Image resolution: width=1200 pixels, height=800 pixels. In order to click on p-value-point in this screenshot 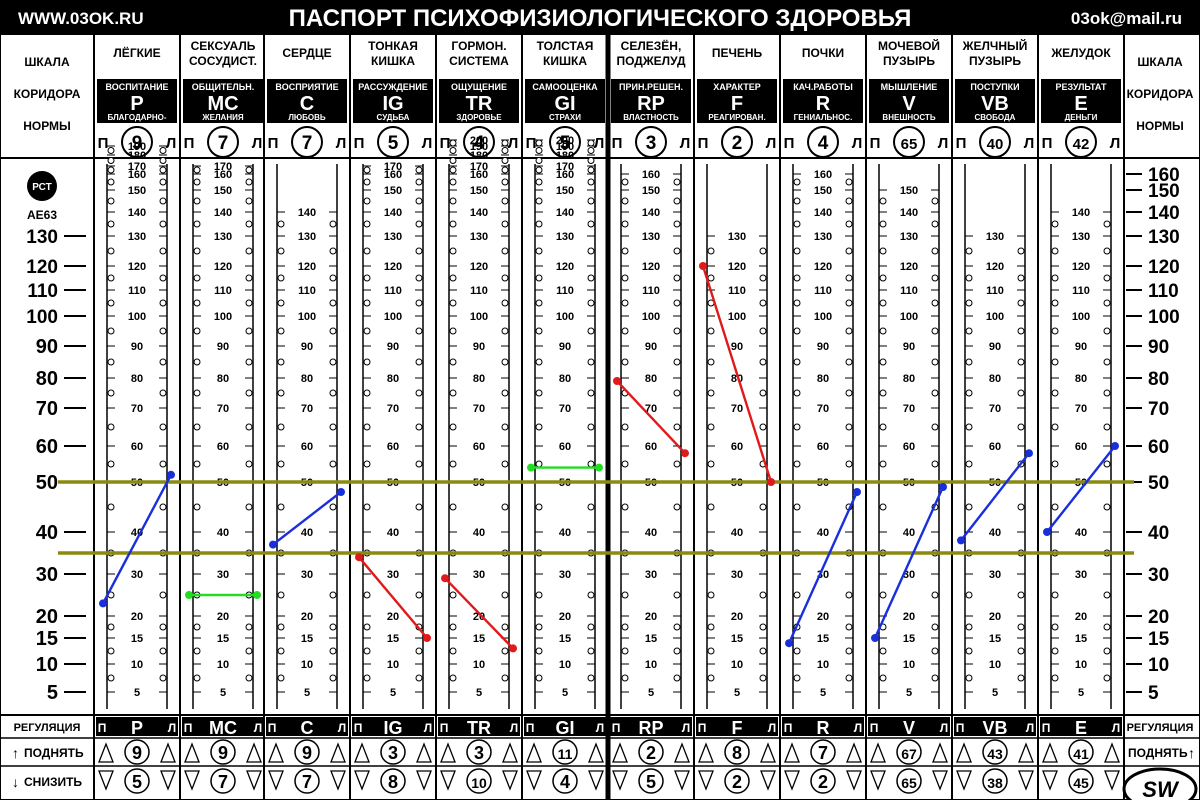, I will do `click(103, 603)`.